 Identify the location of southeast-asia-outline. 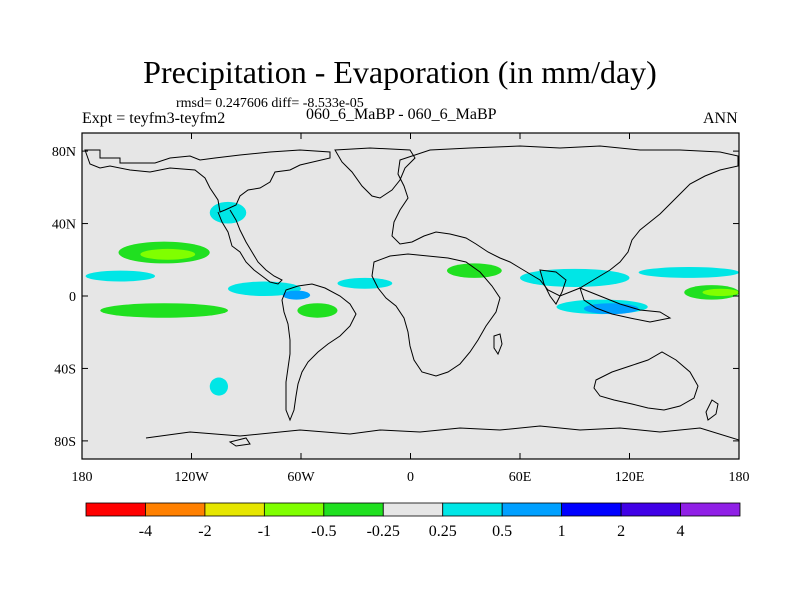
(625, 305).